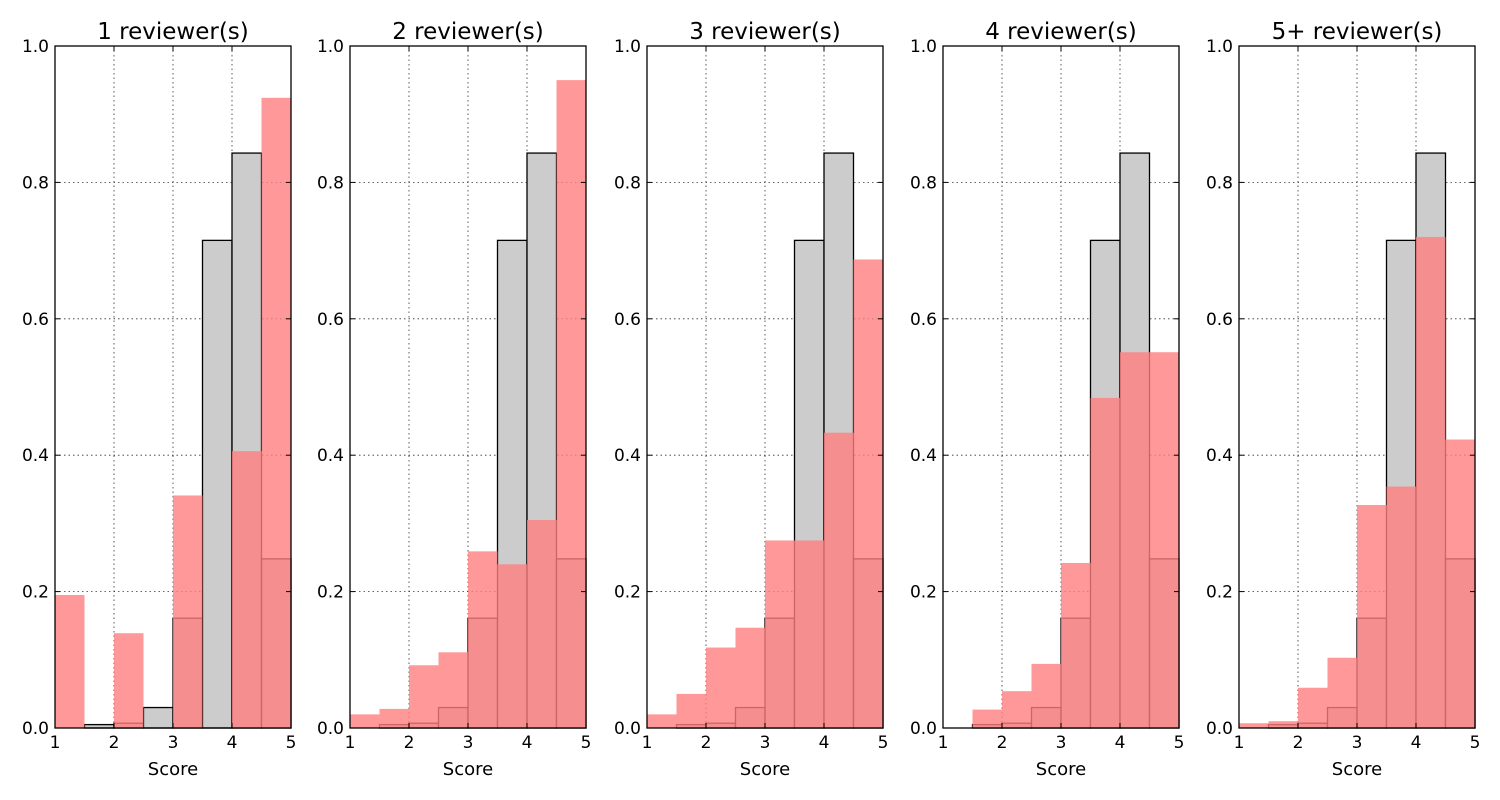 The height and width of the screenshot is (800, 1500). Describe the element at coordinates (1357, 32) in the screenshot. I see `chart-title: 5+ reviewer(s)` at that location.